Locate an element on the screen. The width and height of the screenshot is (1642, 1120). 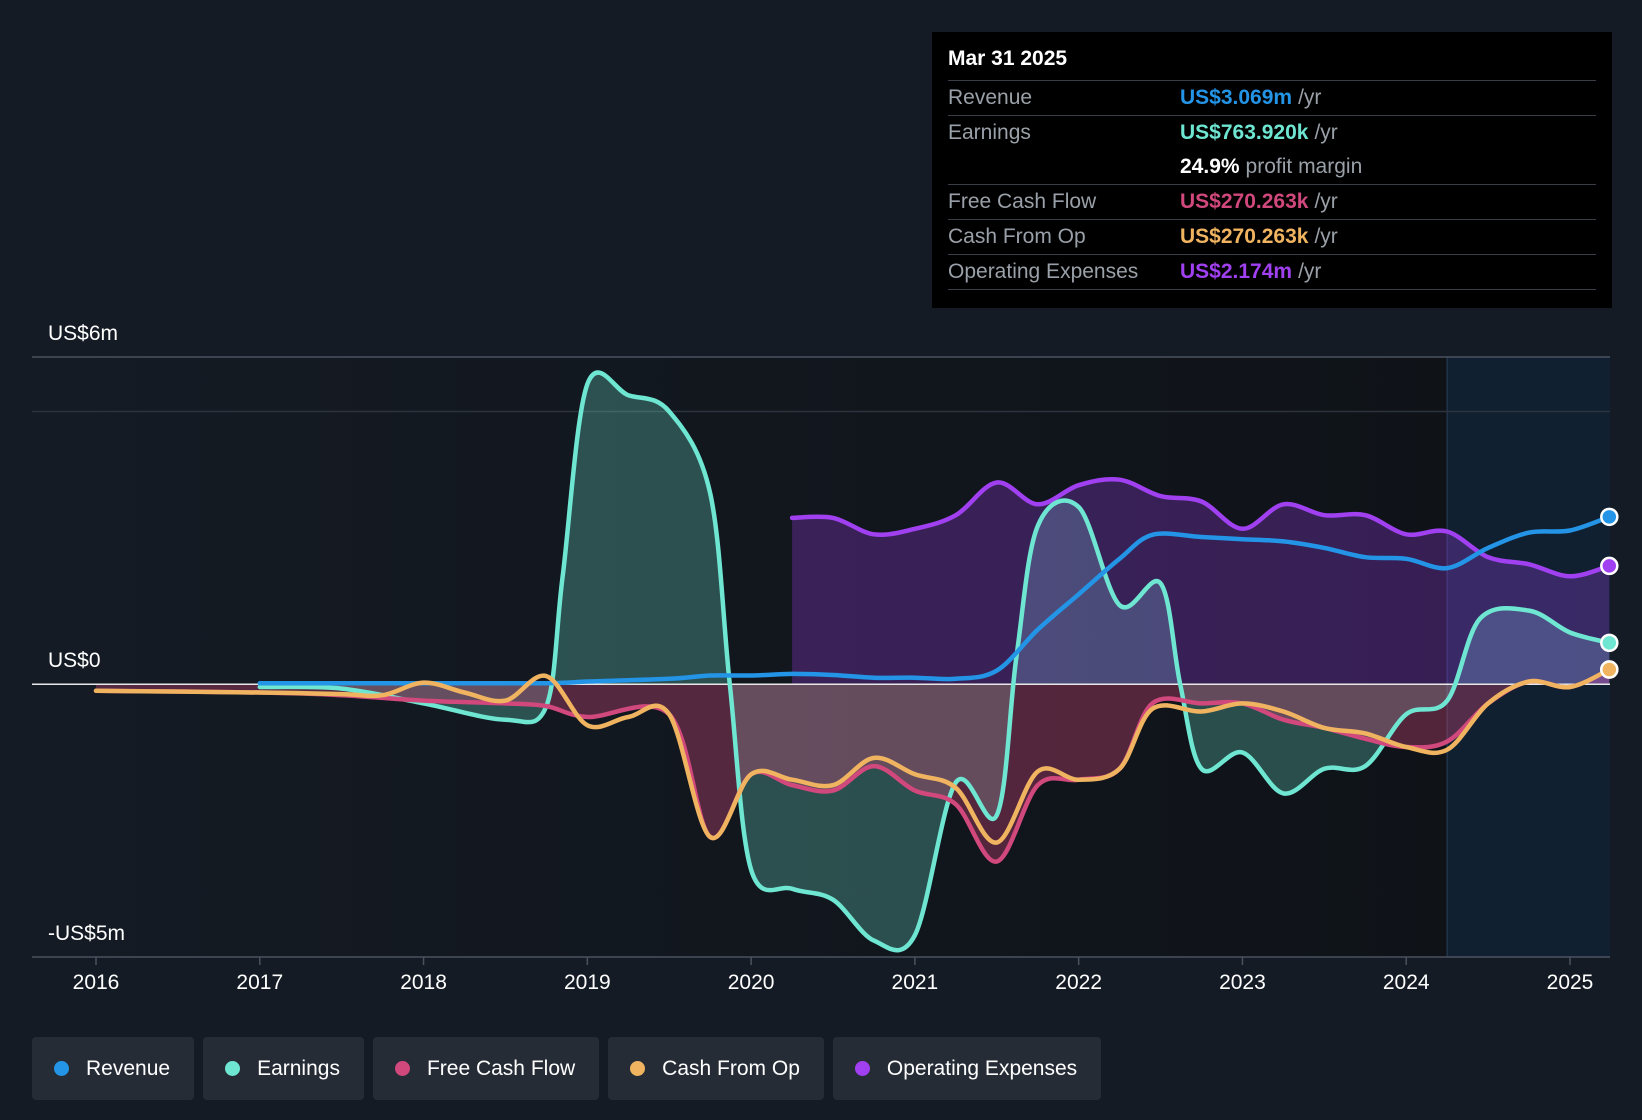
tooltip-value: US$2.174m is located at coordinates (1236, 271).